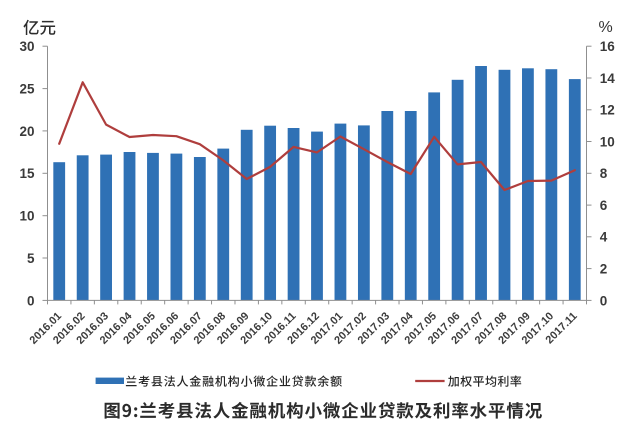  I want to click on svg-text: 6, so click(604, 205).